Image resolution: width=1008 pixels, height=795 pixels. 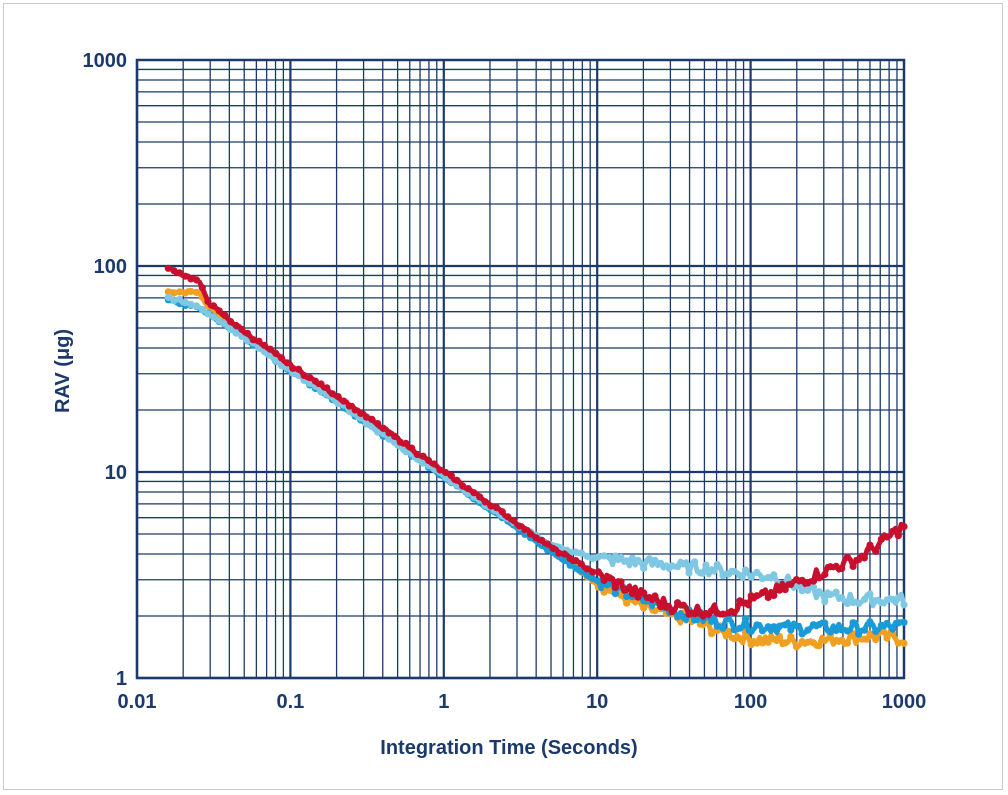 I want to click on x-tick-label: 100, so click(x=750, y=702).